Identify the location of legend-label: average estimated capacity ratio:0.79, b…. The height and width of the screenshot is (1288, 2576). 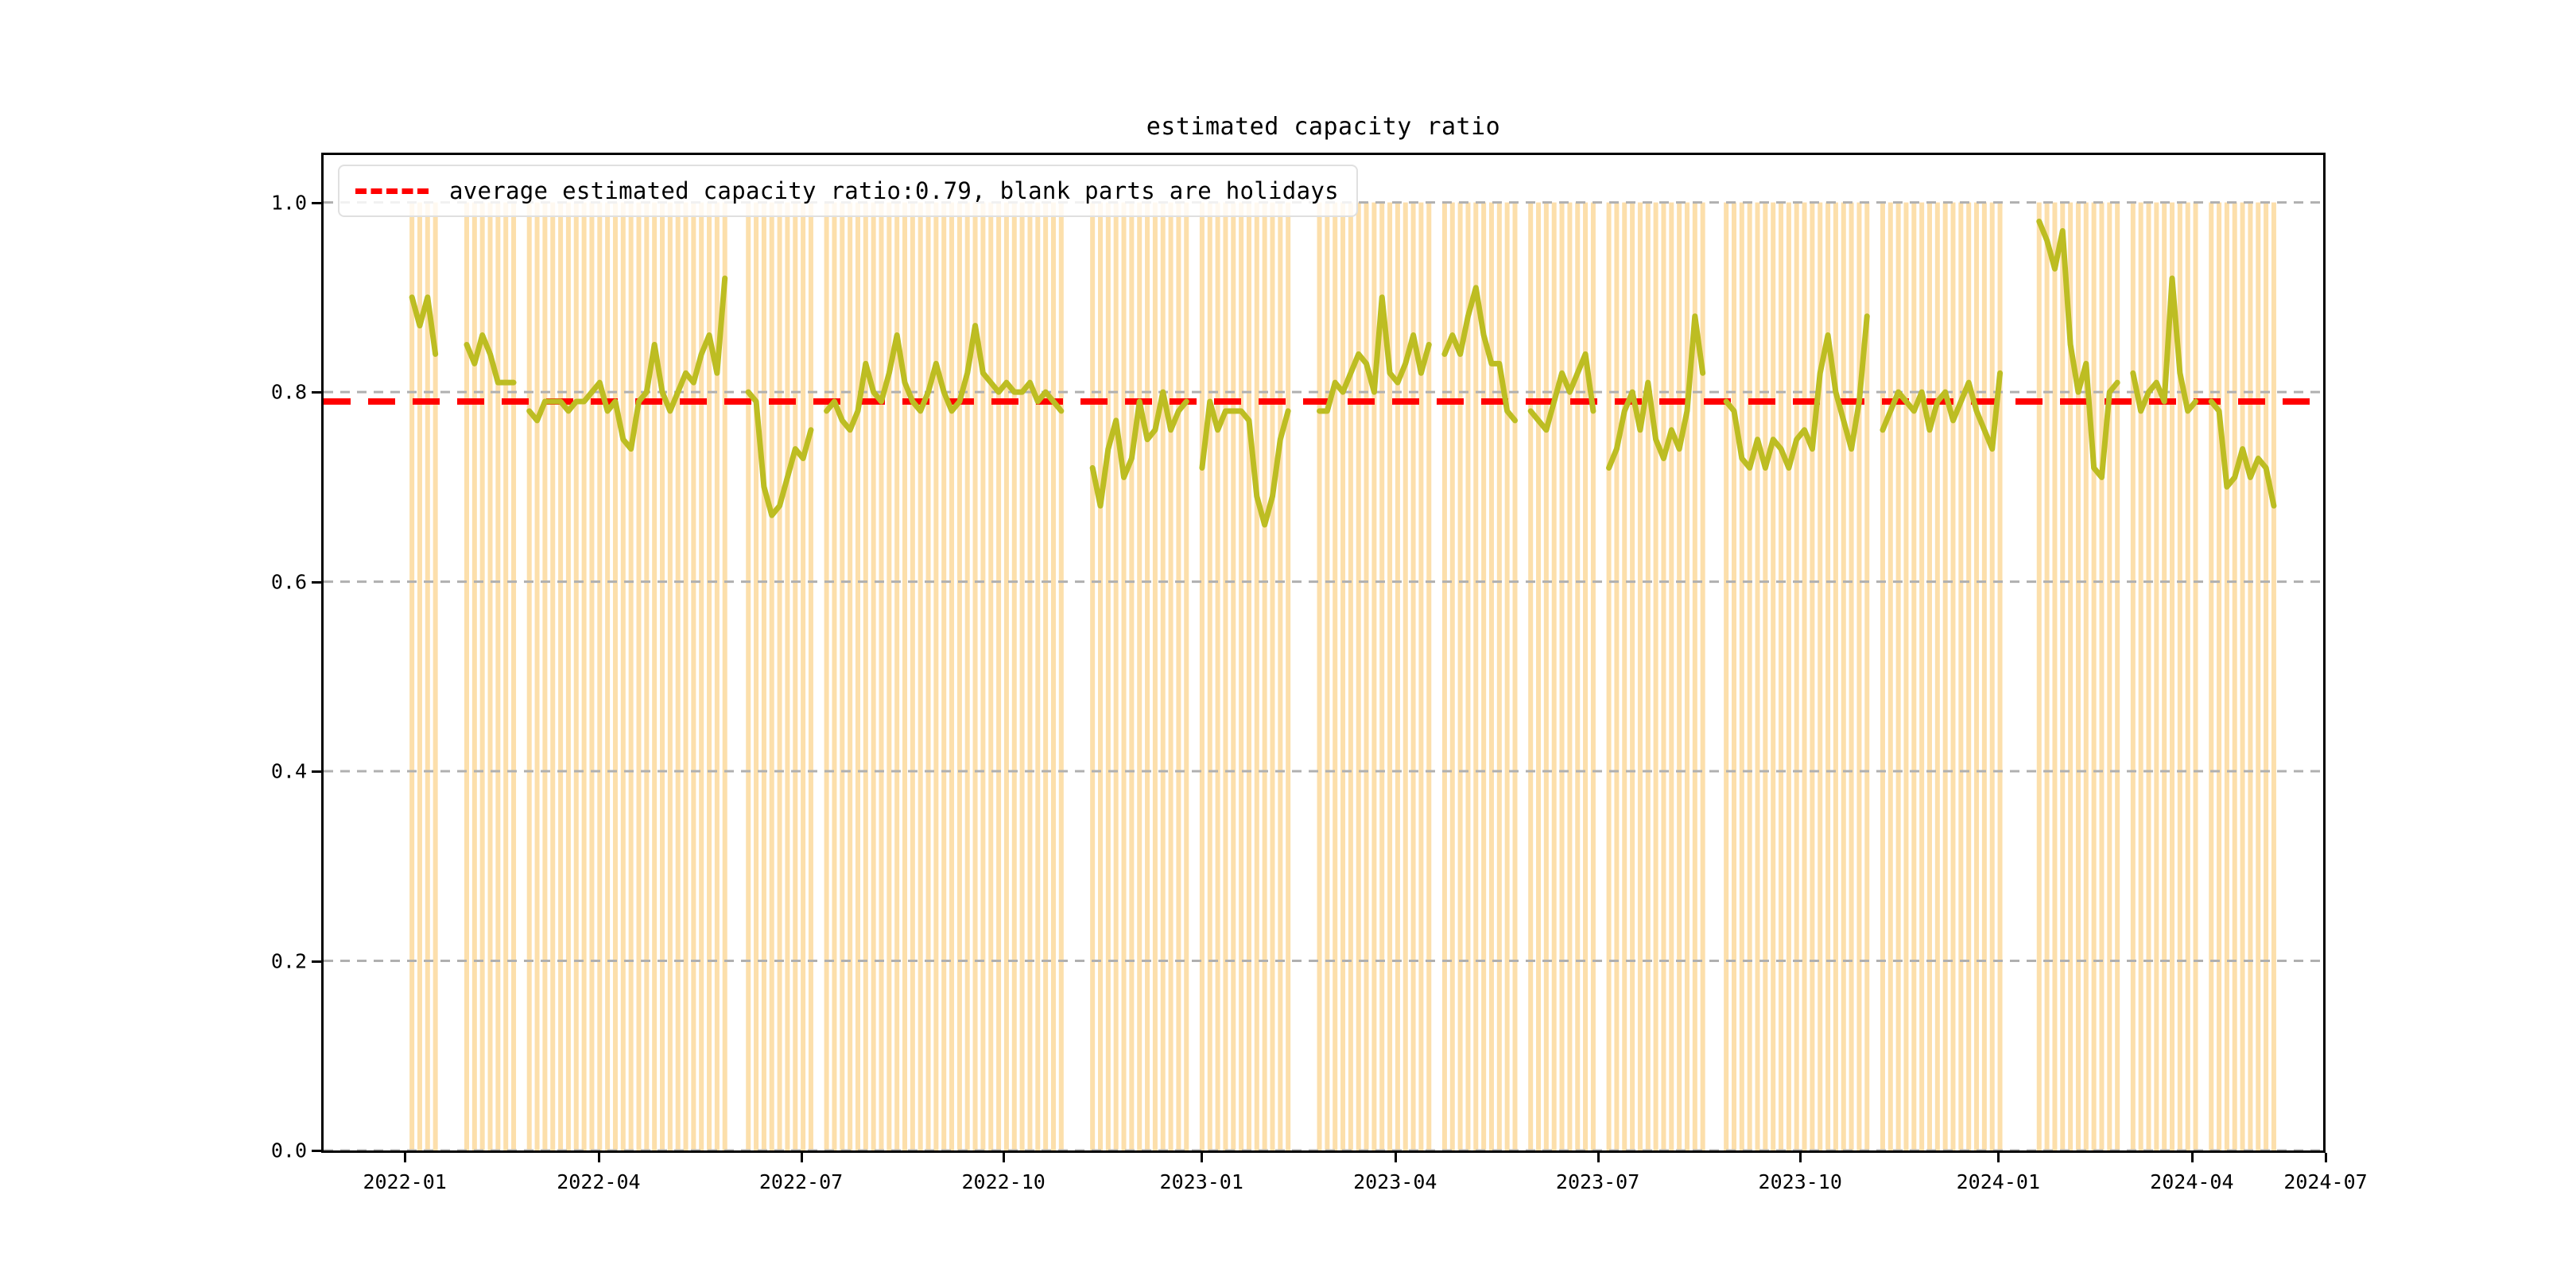
(894, 191).